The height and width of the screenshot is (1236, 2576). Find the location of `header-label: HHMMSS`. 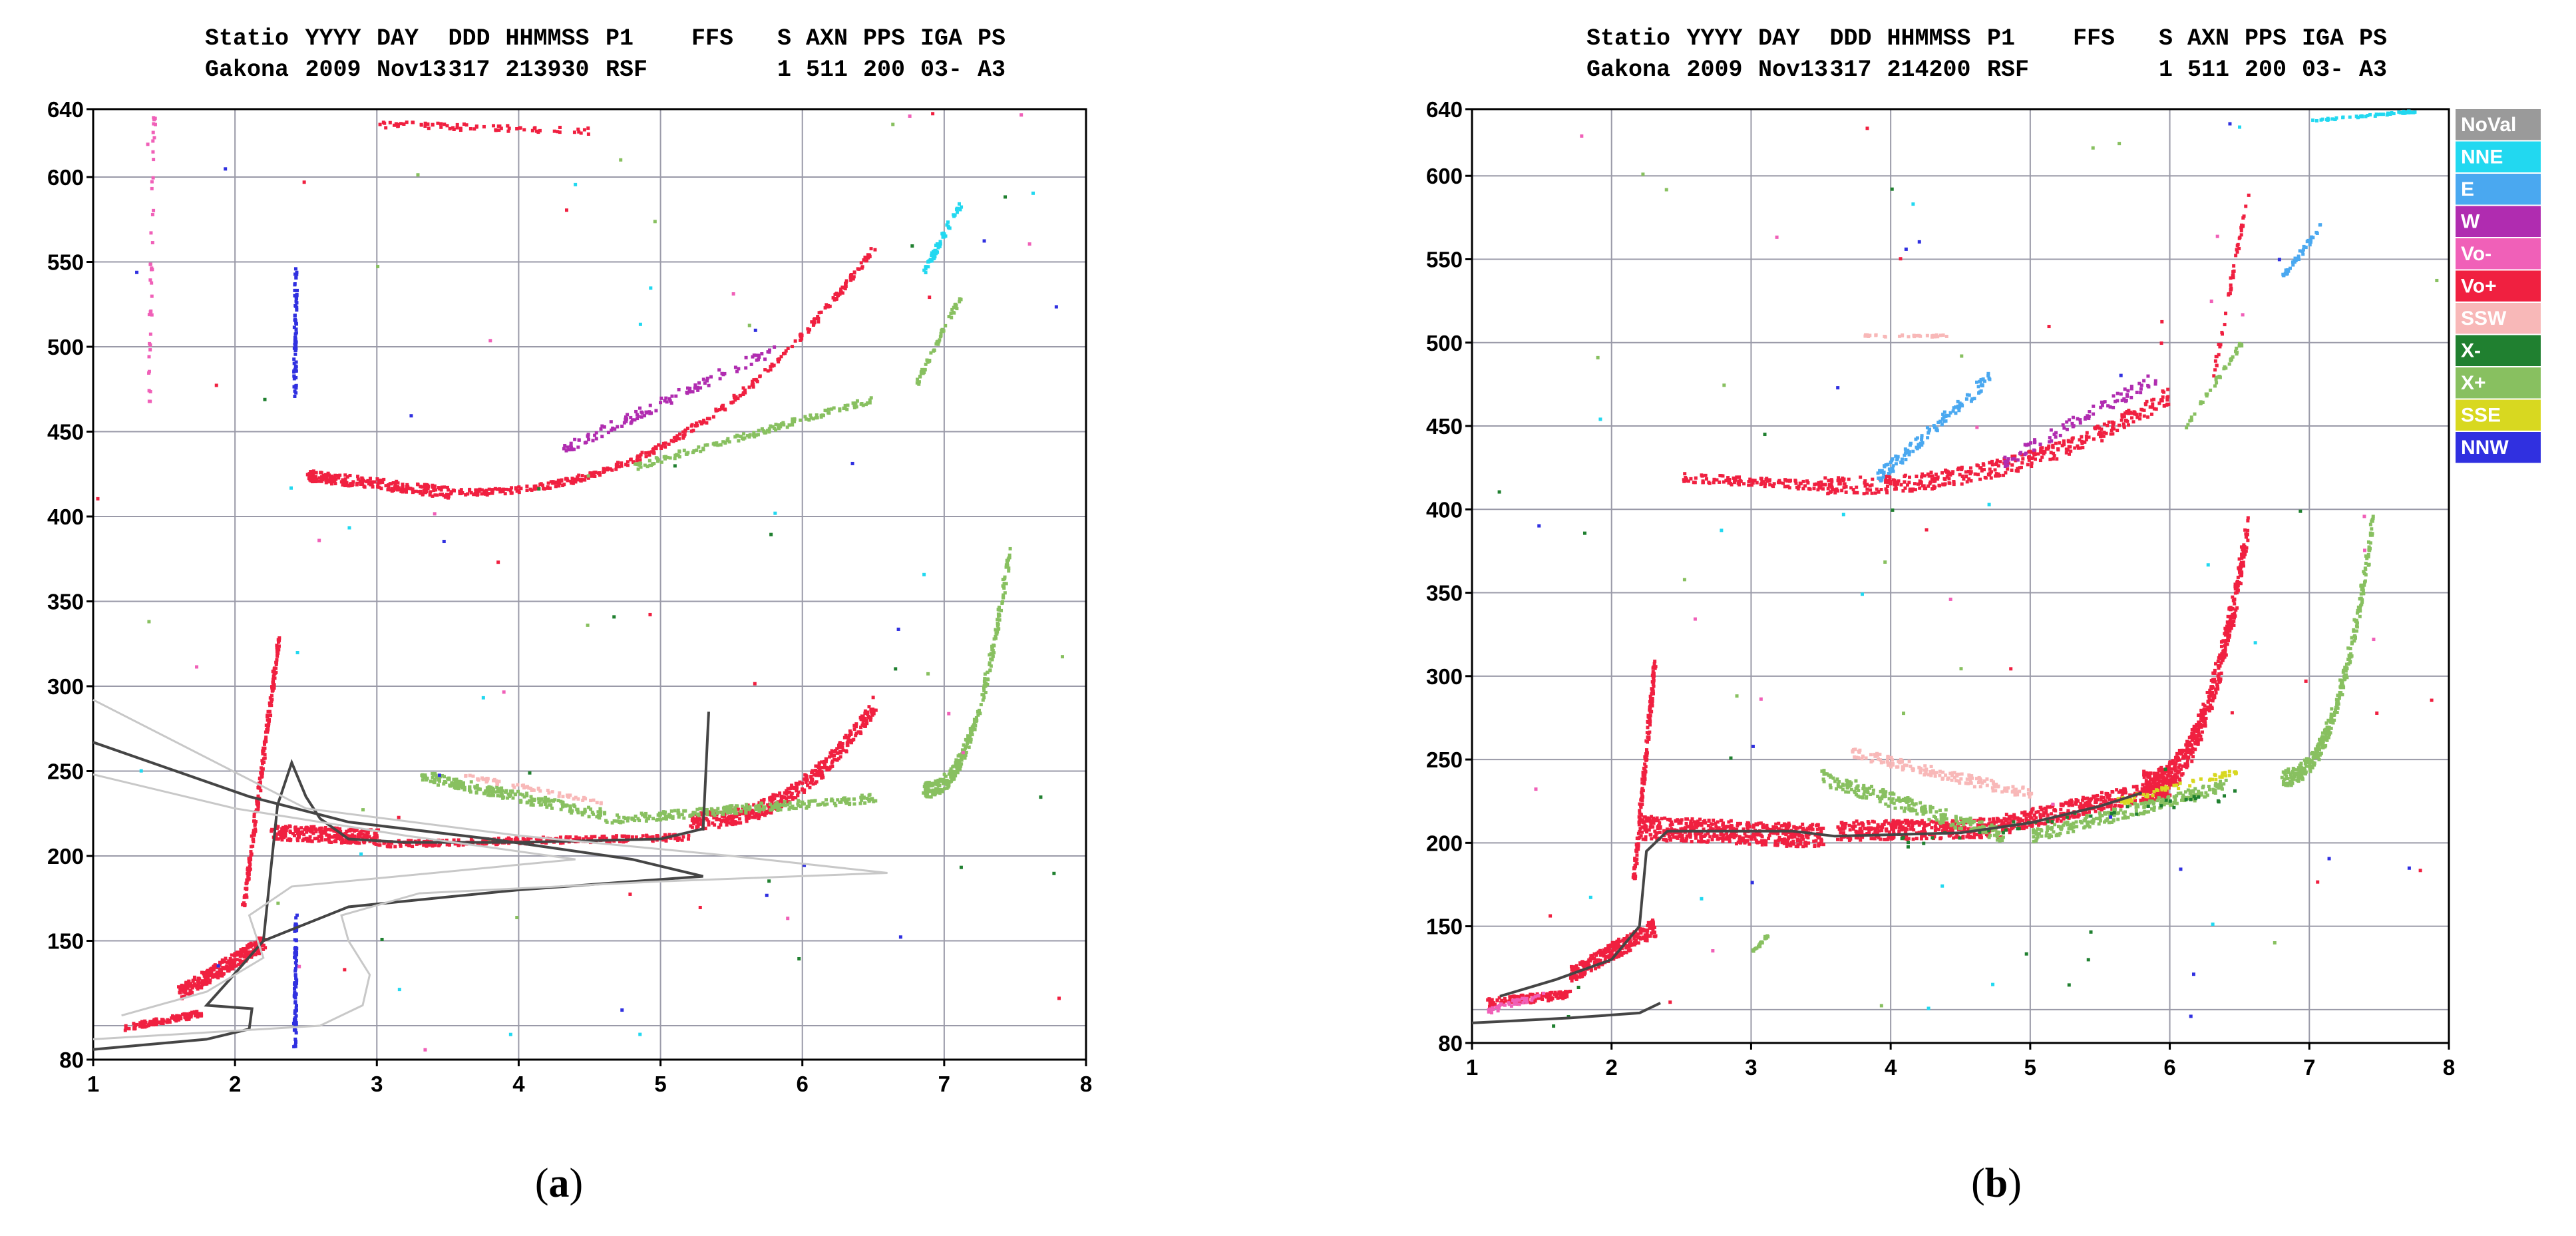

header-label: HHMMSS is located at coordinates (1929, 38).